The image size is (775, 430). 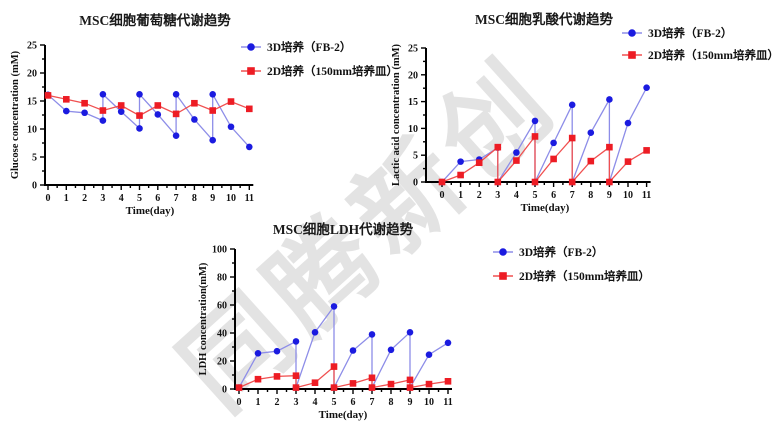 What do you see at coordinates (343, 229) in the screenshot?
I see `chart-title: MSC细胞LDH代谢趋势` at bounding box center [343, 229].